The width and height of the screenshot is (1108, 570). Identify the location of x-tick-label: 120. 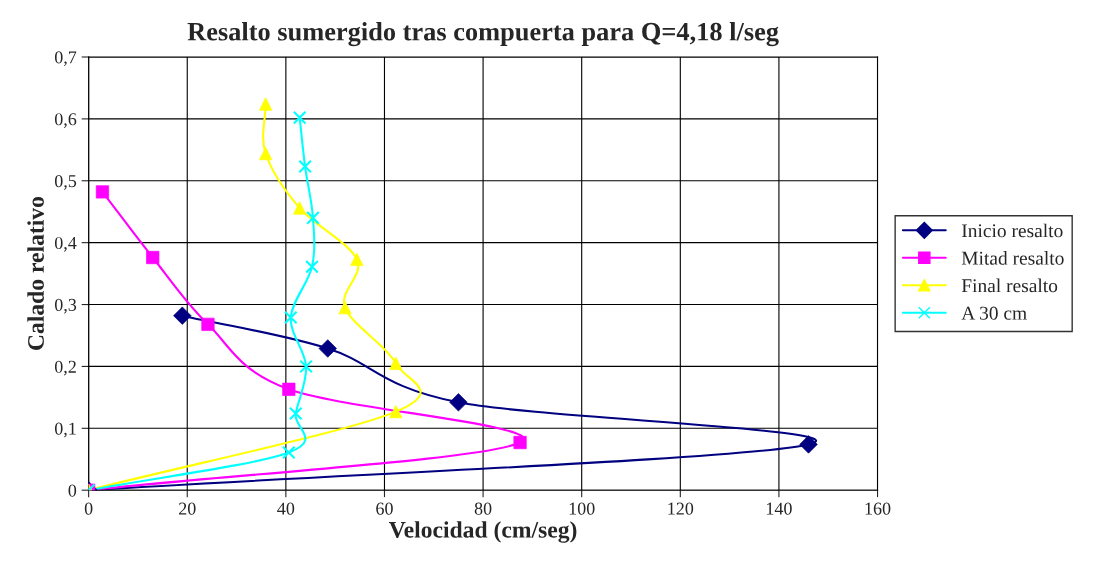
(681, 508).